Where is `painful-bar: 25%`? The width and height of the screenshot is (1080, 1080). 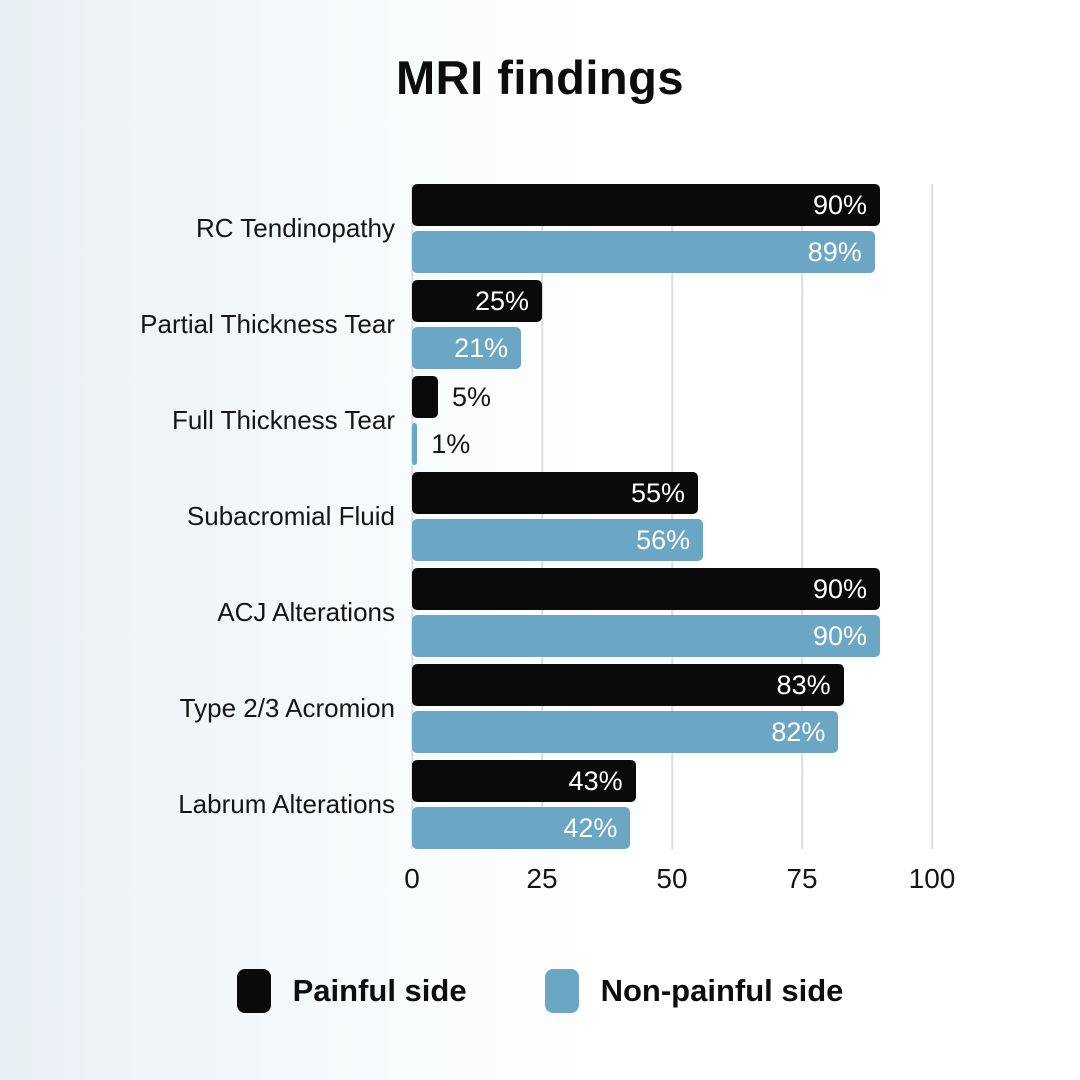
painful-bar: 25% is located at coordinates (477, 301).